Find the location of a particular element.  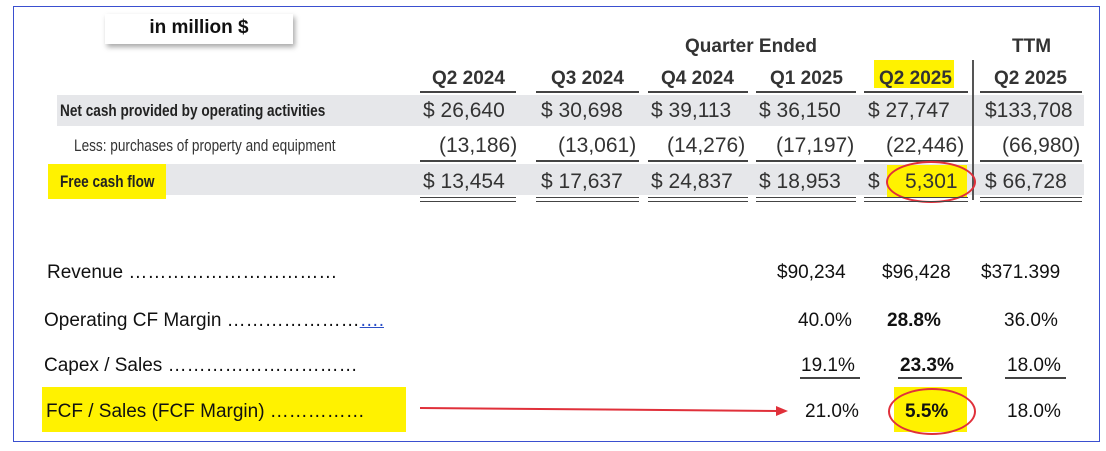

metric-fcf-ttm: 18.0% is located at coordinates (1034, 411).